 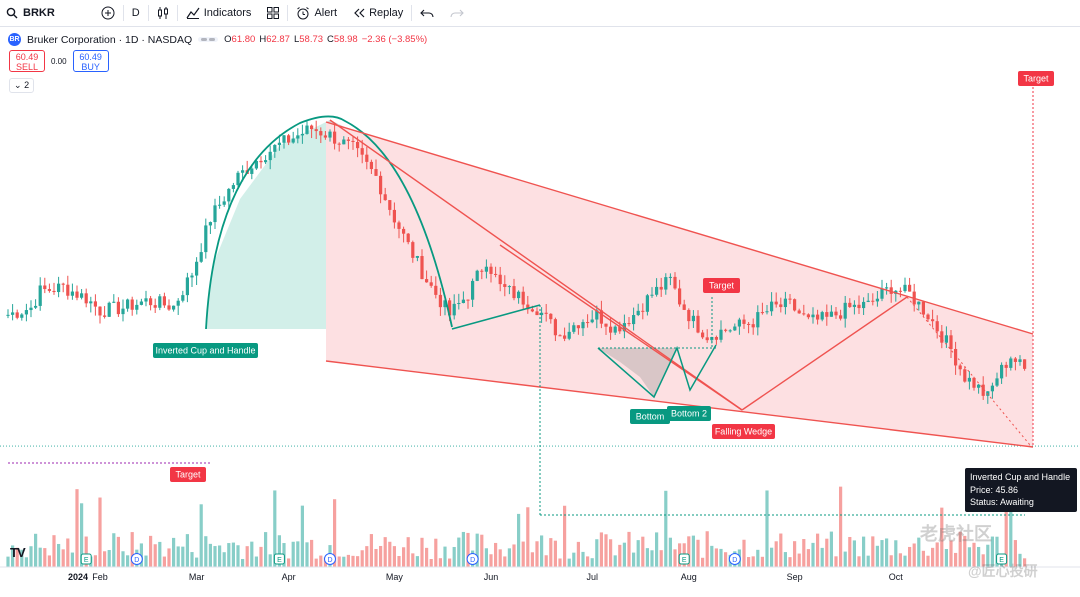 I want to click on wedge-lower-line, so click(x=679, y=404).